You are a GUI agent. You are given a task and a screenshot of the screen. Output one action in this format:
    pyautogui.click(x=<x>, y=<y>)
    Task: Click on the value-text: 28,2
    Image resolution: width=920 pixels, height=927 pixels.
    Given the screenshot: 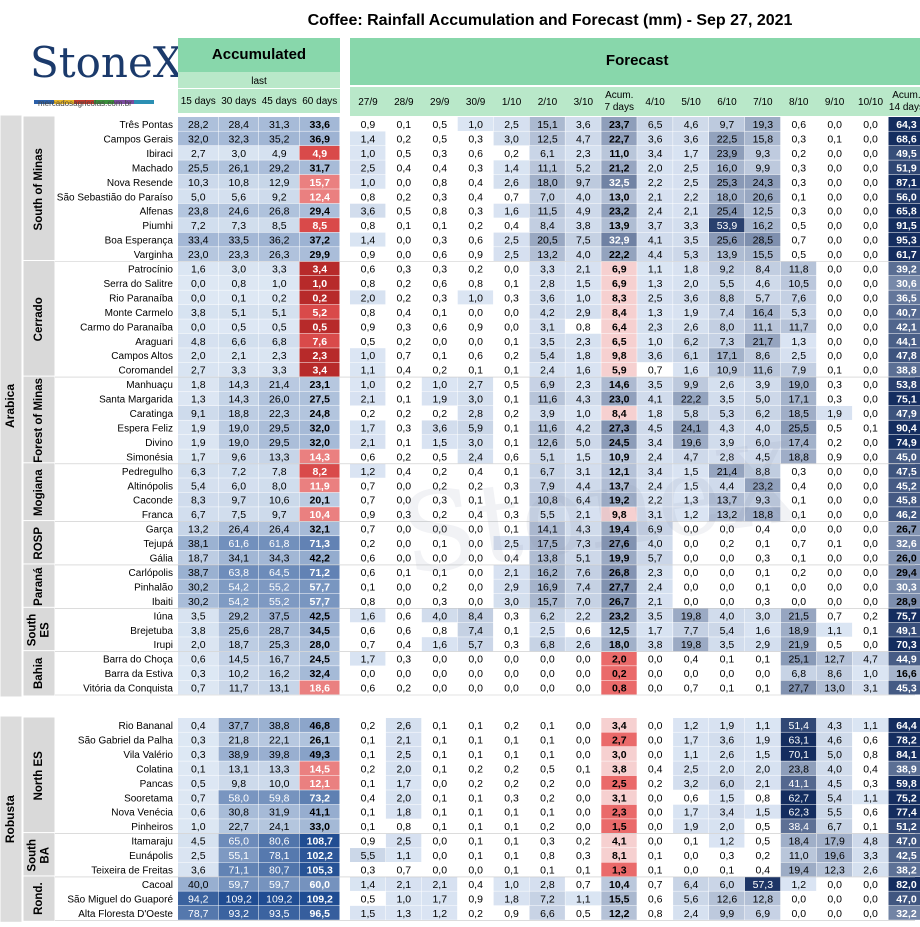 What is the action you would take?
    pyautogui.click(x=198, y=125)
    